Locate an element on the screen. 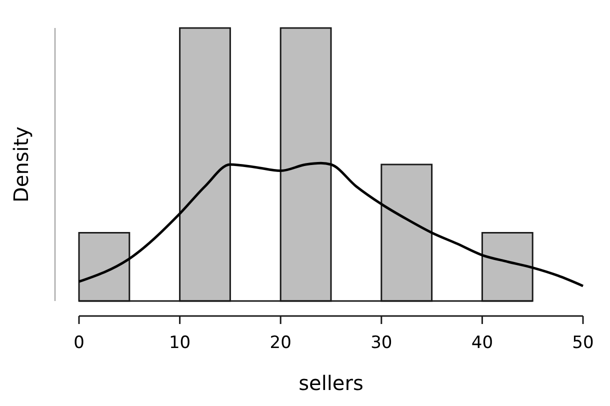  x-tick-label: 50 is located at coordinates (583, 343).